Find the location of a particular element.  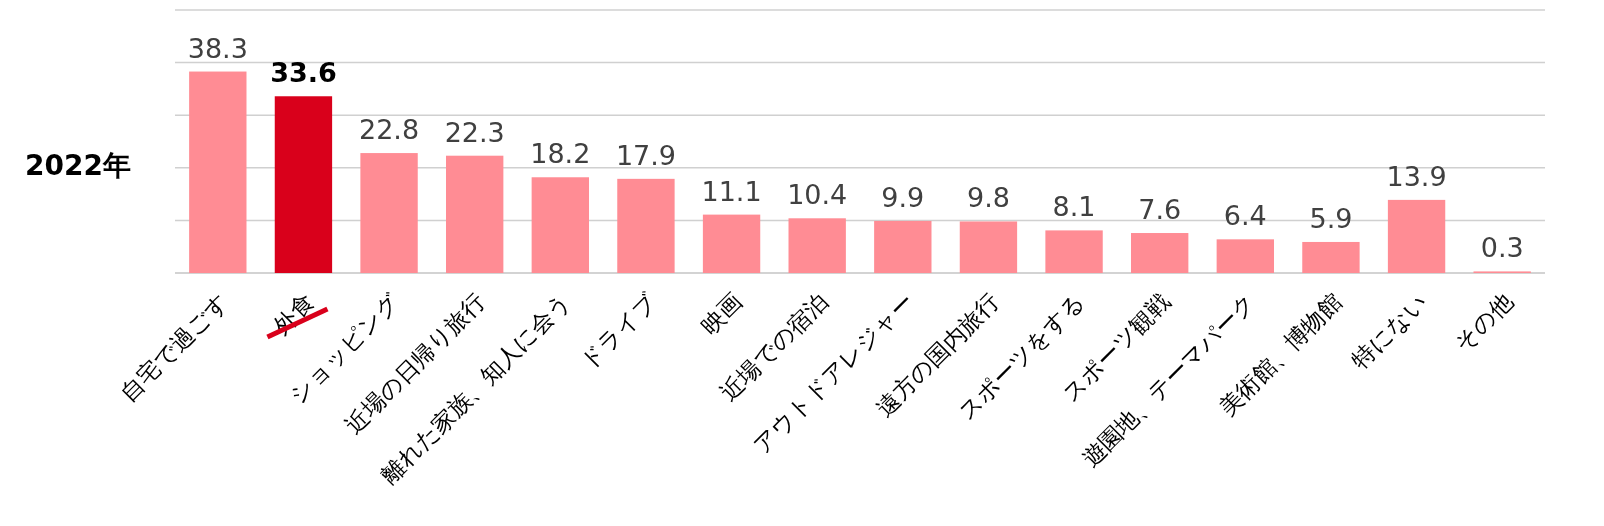

data-label: 10.4 is located at coordinates (817, 195).